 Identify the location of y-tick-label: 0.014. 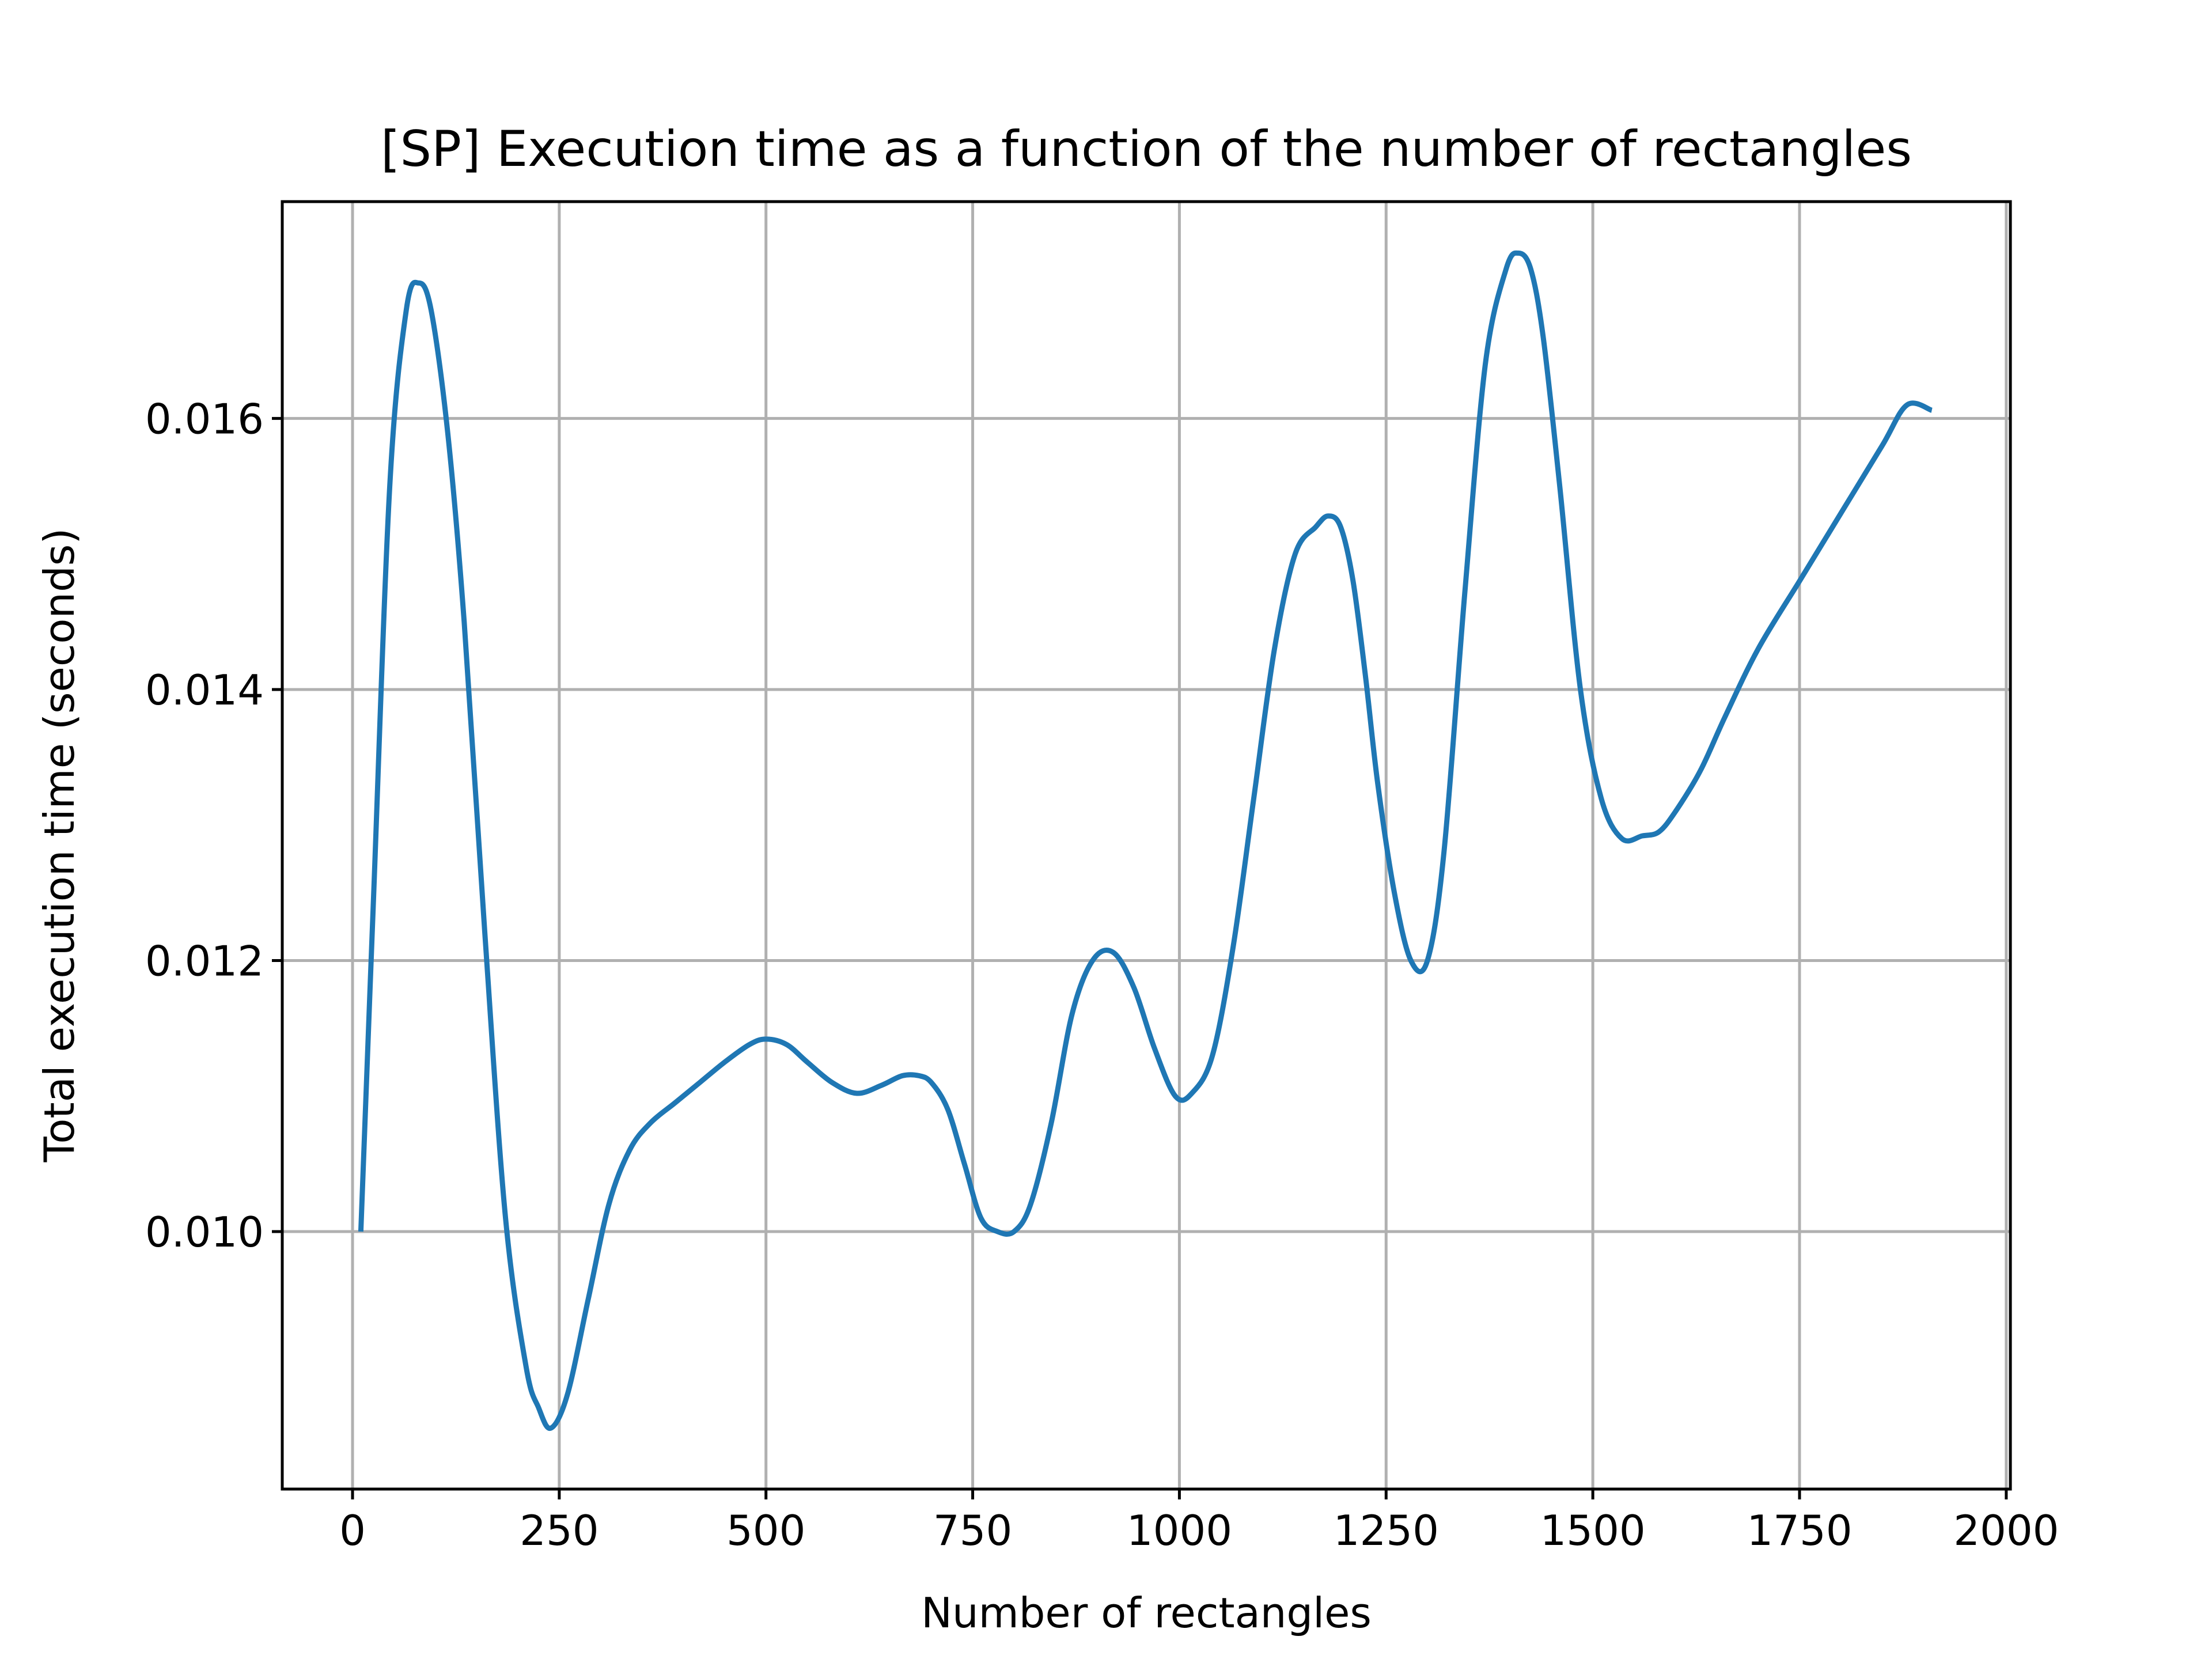
(204, 690).